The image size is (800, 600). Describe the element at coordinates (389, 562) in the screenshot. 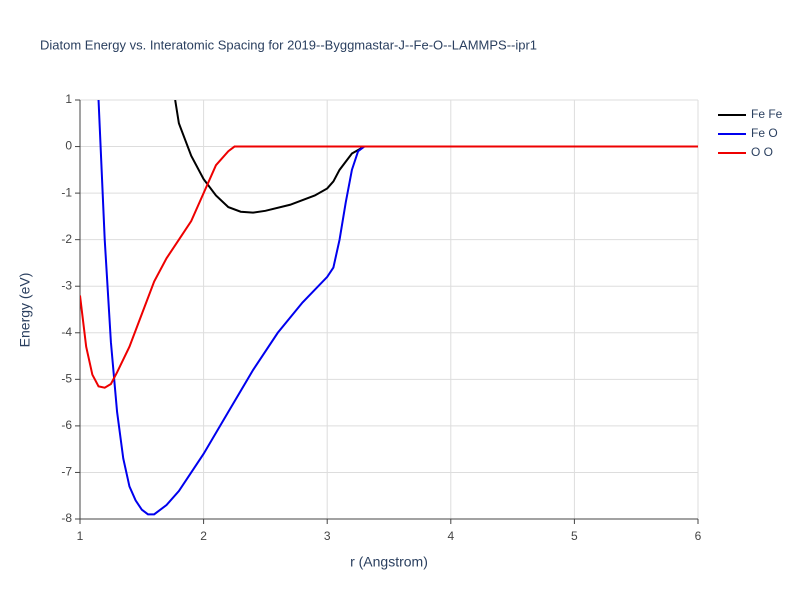

I see `x-axis-title: r (Angstrom)` at that location.